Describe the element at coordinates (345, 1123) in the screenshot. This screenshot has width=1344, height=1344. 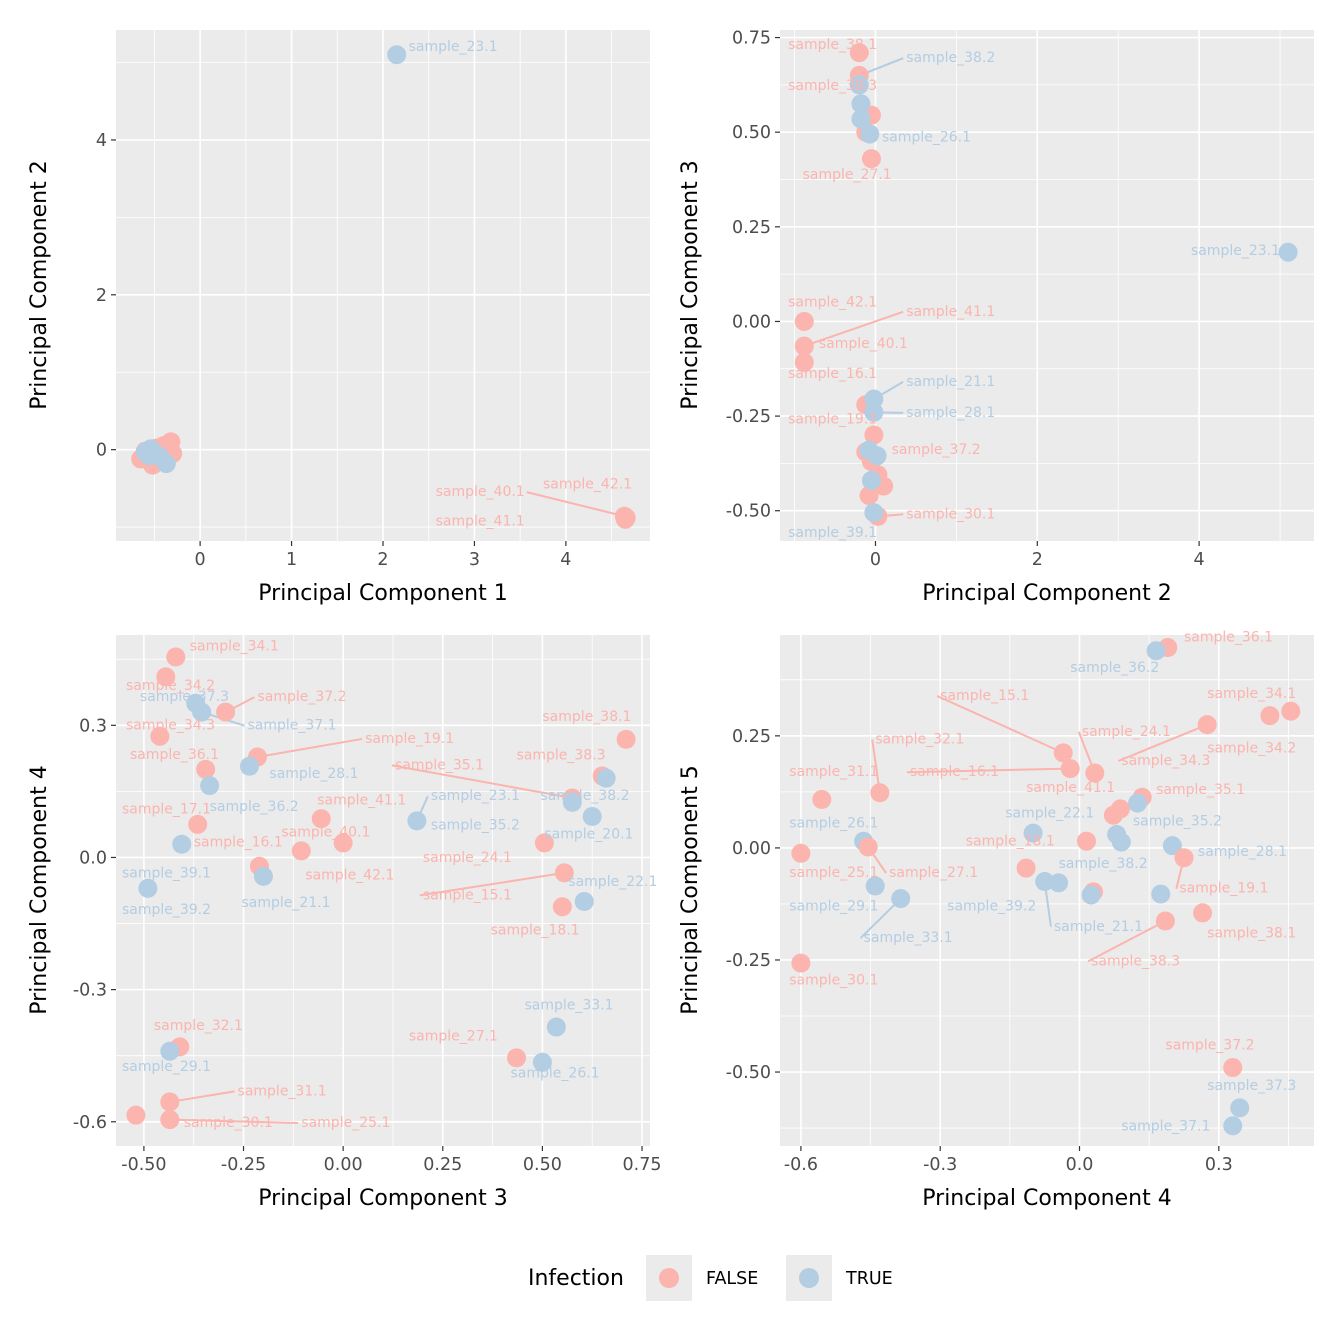
I see `point-label: sample_25.1` at that location.